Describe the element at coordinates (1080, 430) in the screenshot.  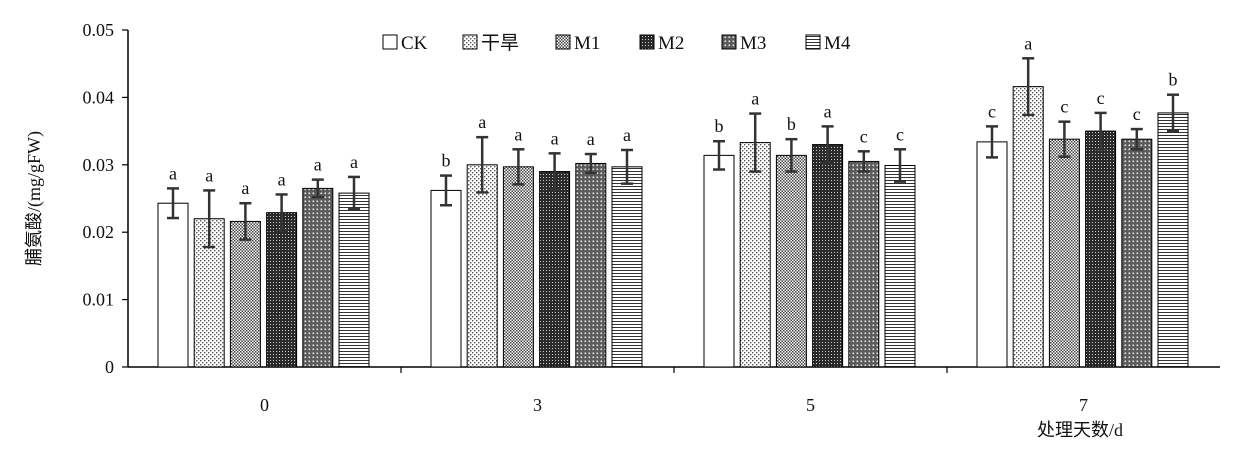
I see `x-axis-label: 处理天数/d` at that location.